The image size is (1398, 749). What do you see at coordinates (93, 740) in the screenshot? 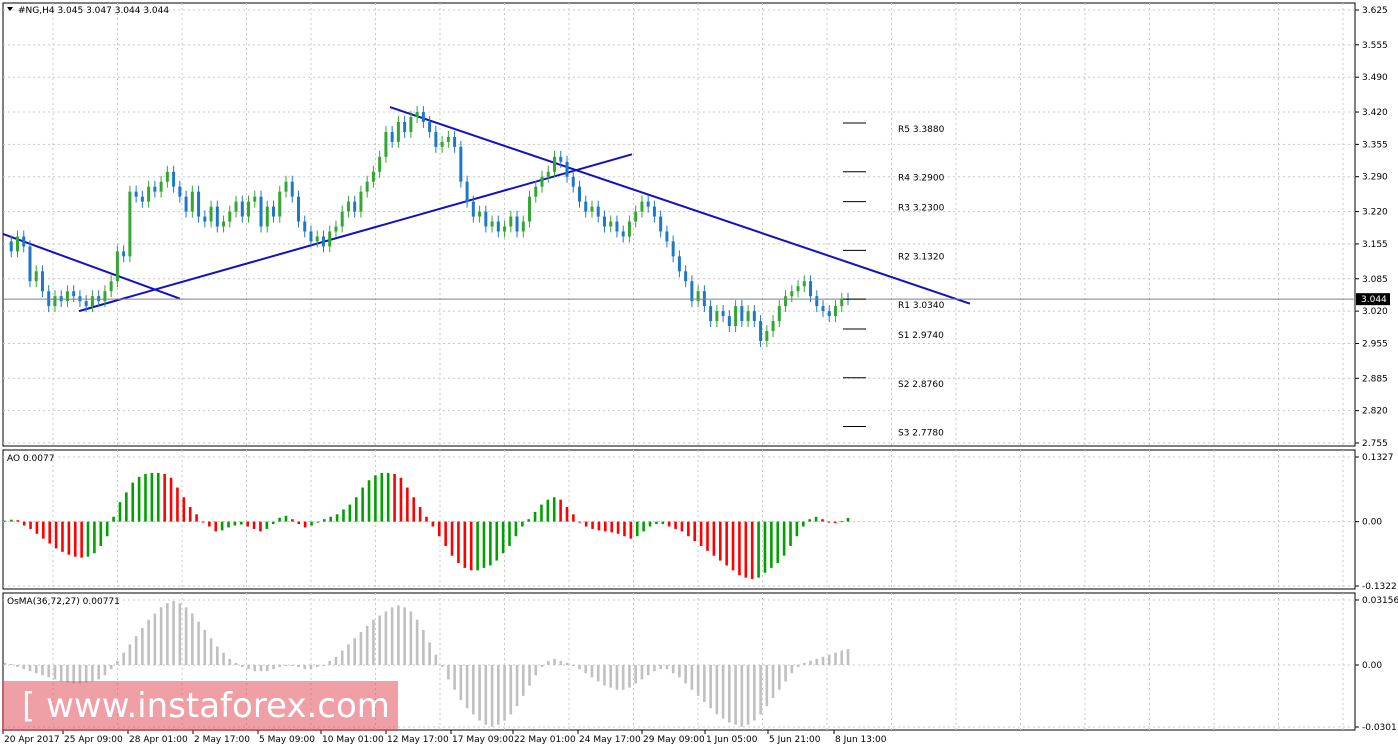
I see `x-tick-label: 25 Apr 09:00` at bounding box center [93, 740].